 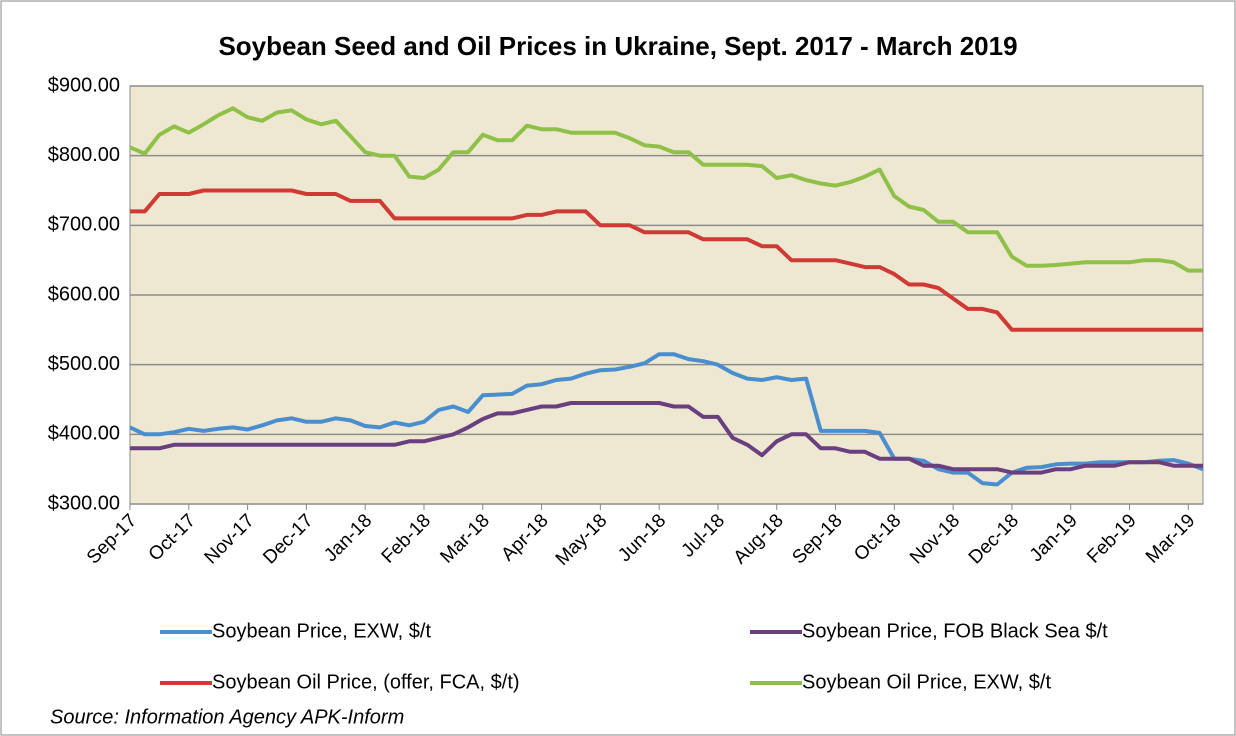 I want to click on y-tick-label: $300.00, so click(x=84, y=503).